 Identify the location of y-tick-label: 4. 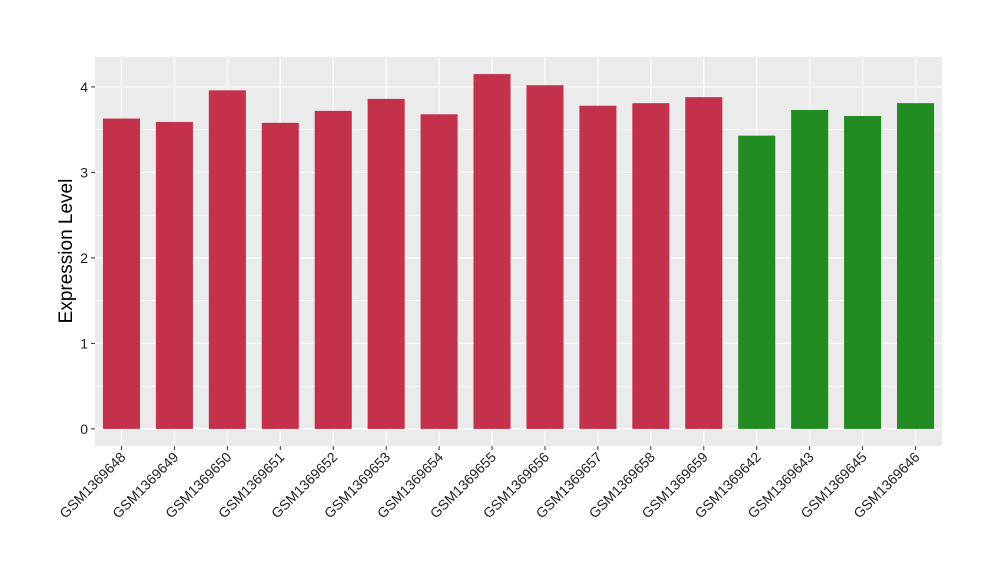
(84, 87).